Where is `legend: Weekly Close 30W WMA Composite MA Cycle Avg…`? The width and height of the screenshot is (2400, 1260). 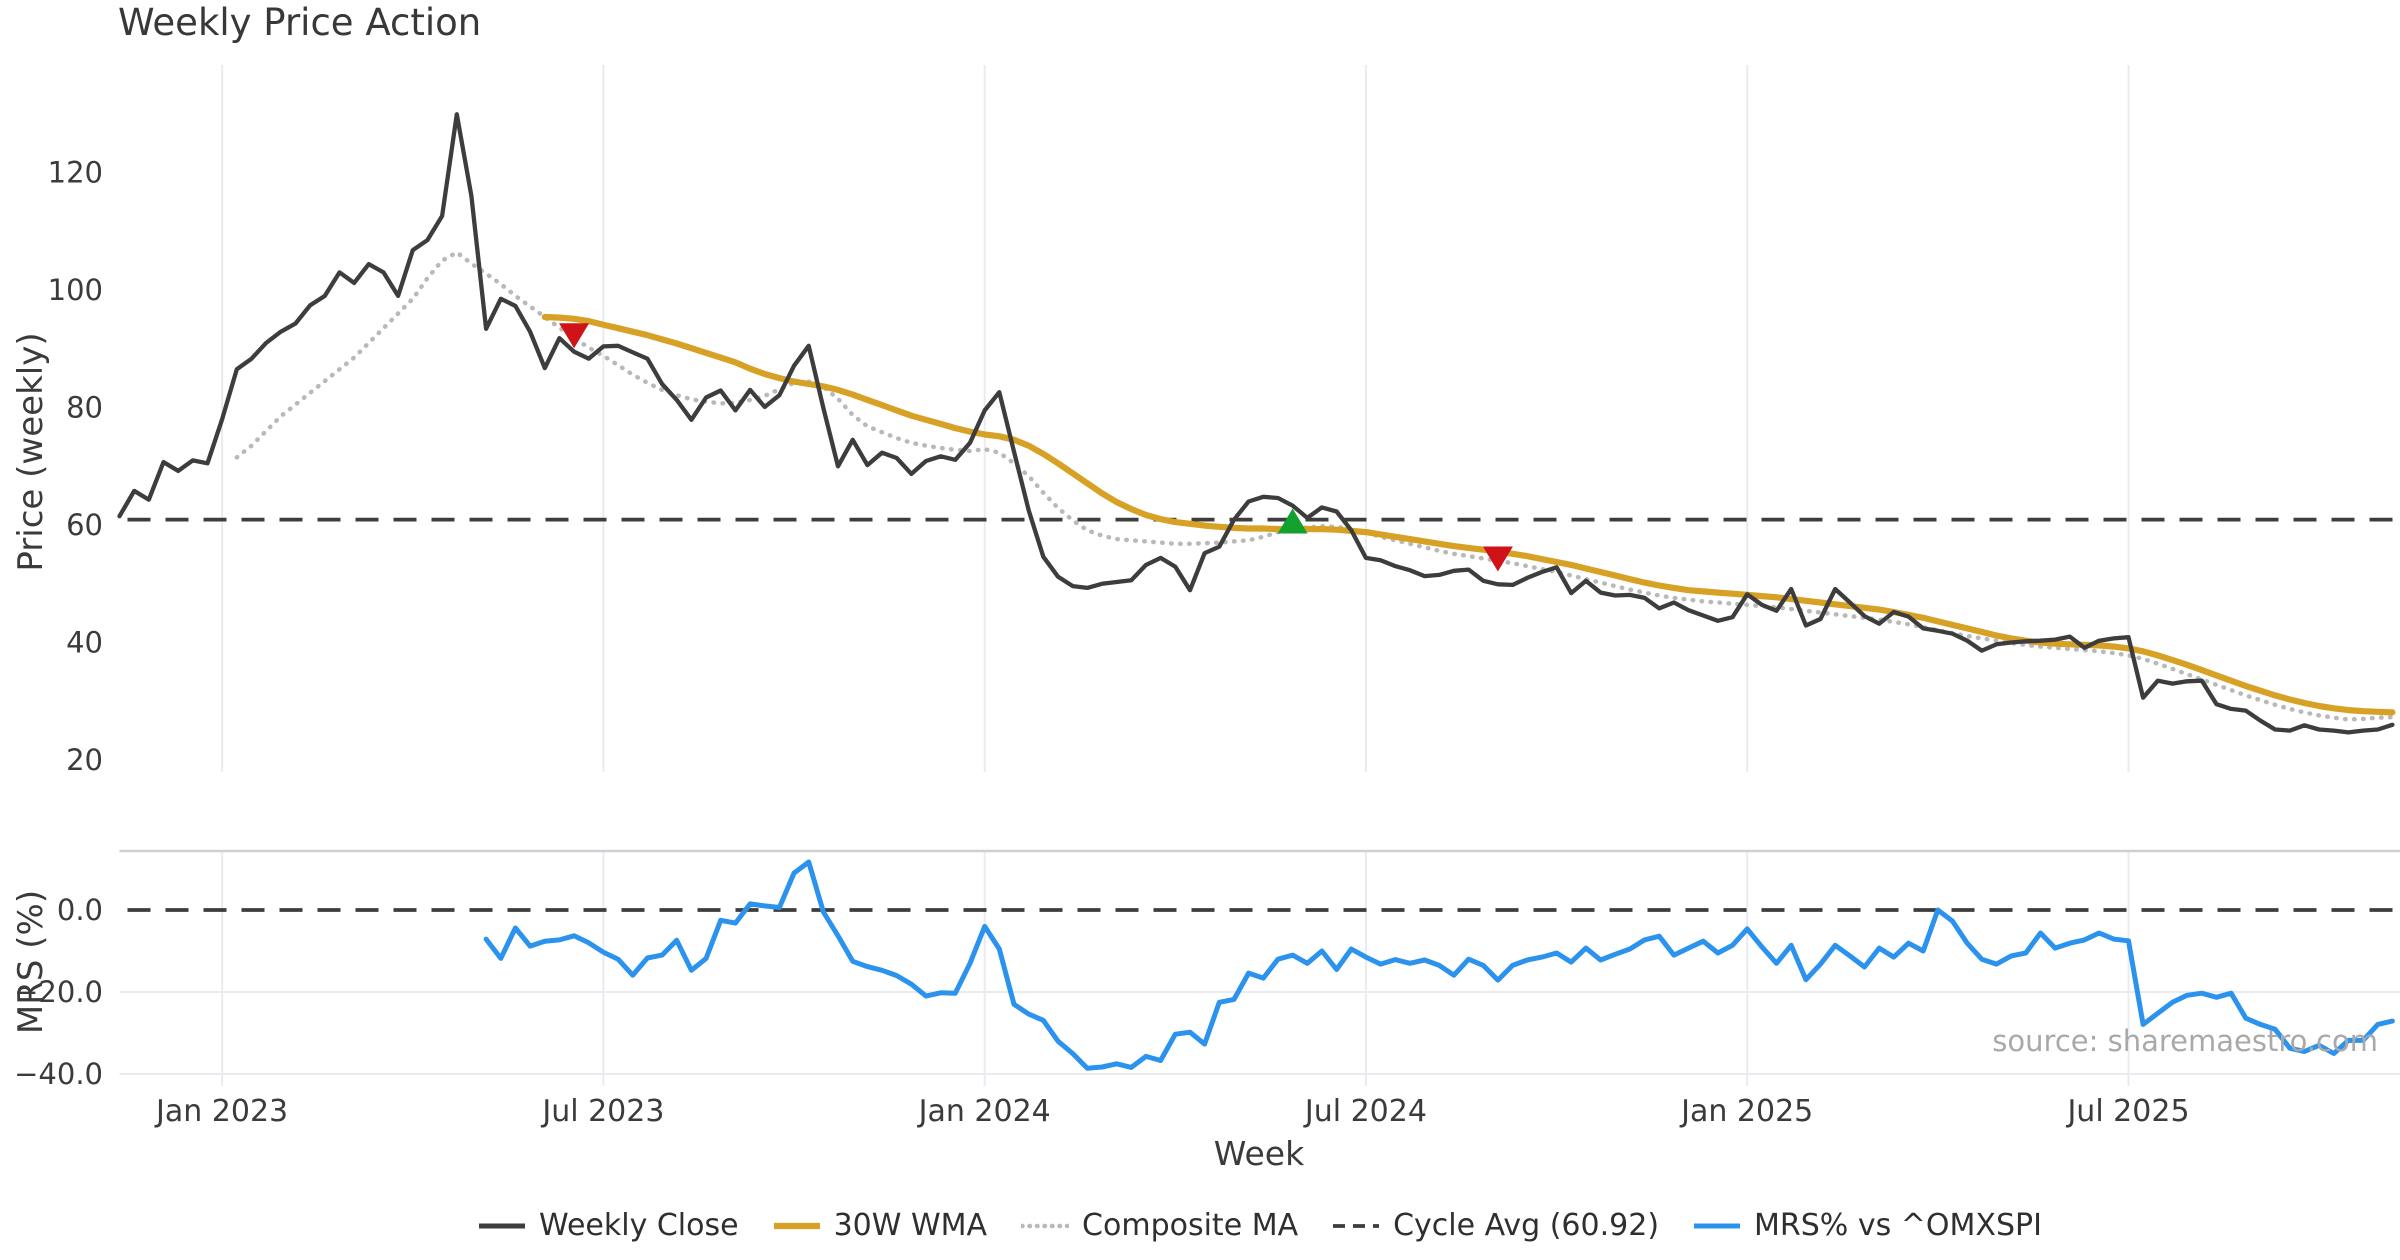 legend: Weekly Close 30W WMA Composite MA Cycle Avg… is located at coordinates (1260, 1225).